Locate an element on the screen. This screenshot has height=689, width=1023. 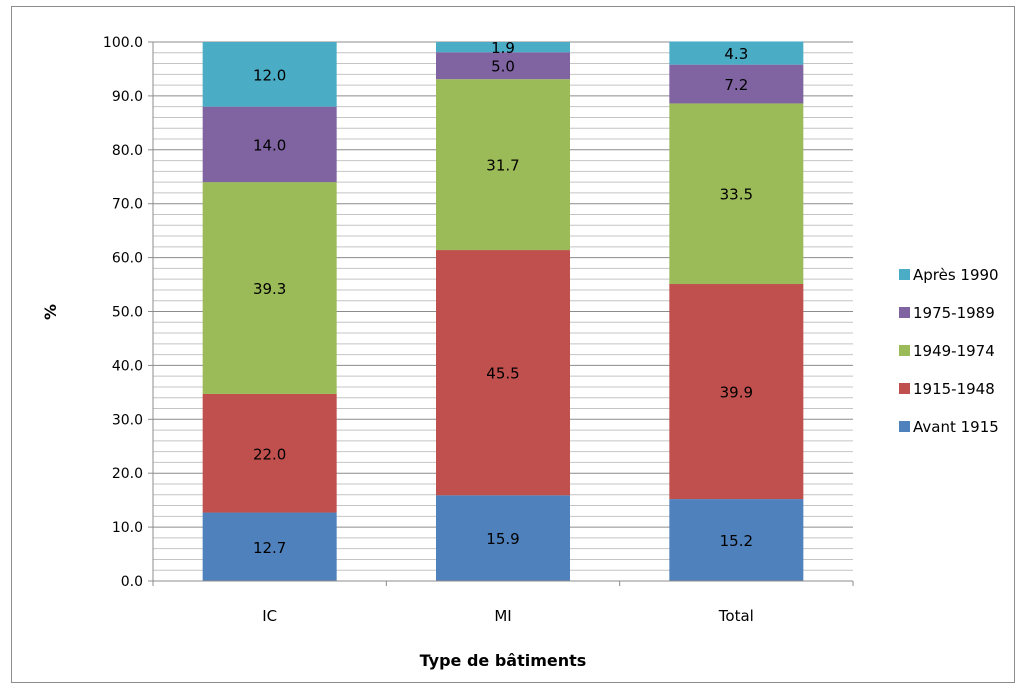
data-label: 33.5 is located at coordinates (736, 195).